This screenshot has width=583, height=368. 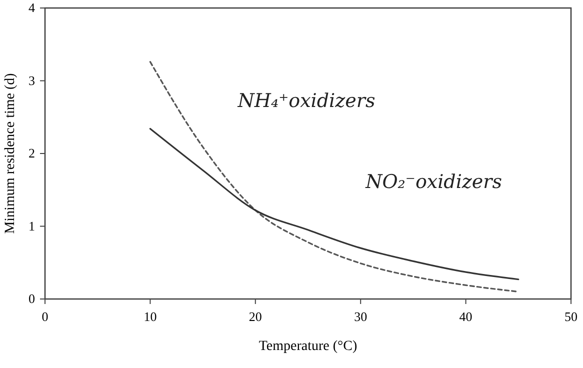 I want to click on y-tick-label: 4, so click(x=32, y=7).